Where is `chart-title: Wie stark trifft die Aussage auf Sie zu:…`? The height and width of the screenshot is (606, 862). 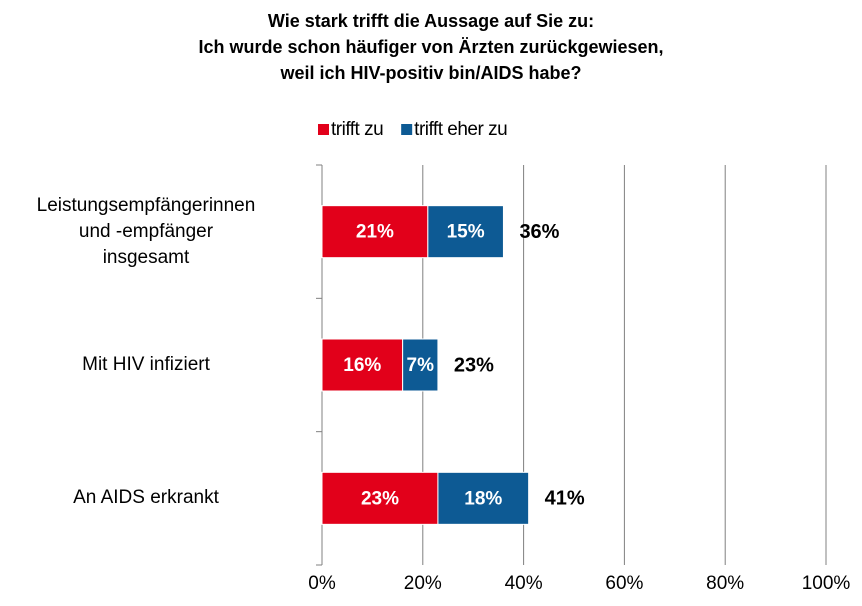
chart-title: Wie stark trifft die Aussage auf Sie zu:… is located at coordinates (431, 47).